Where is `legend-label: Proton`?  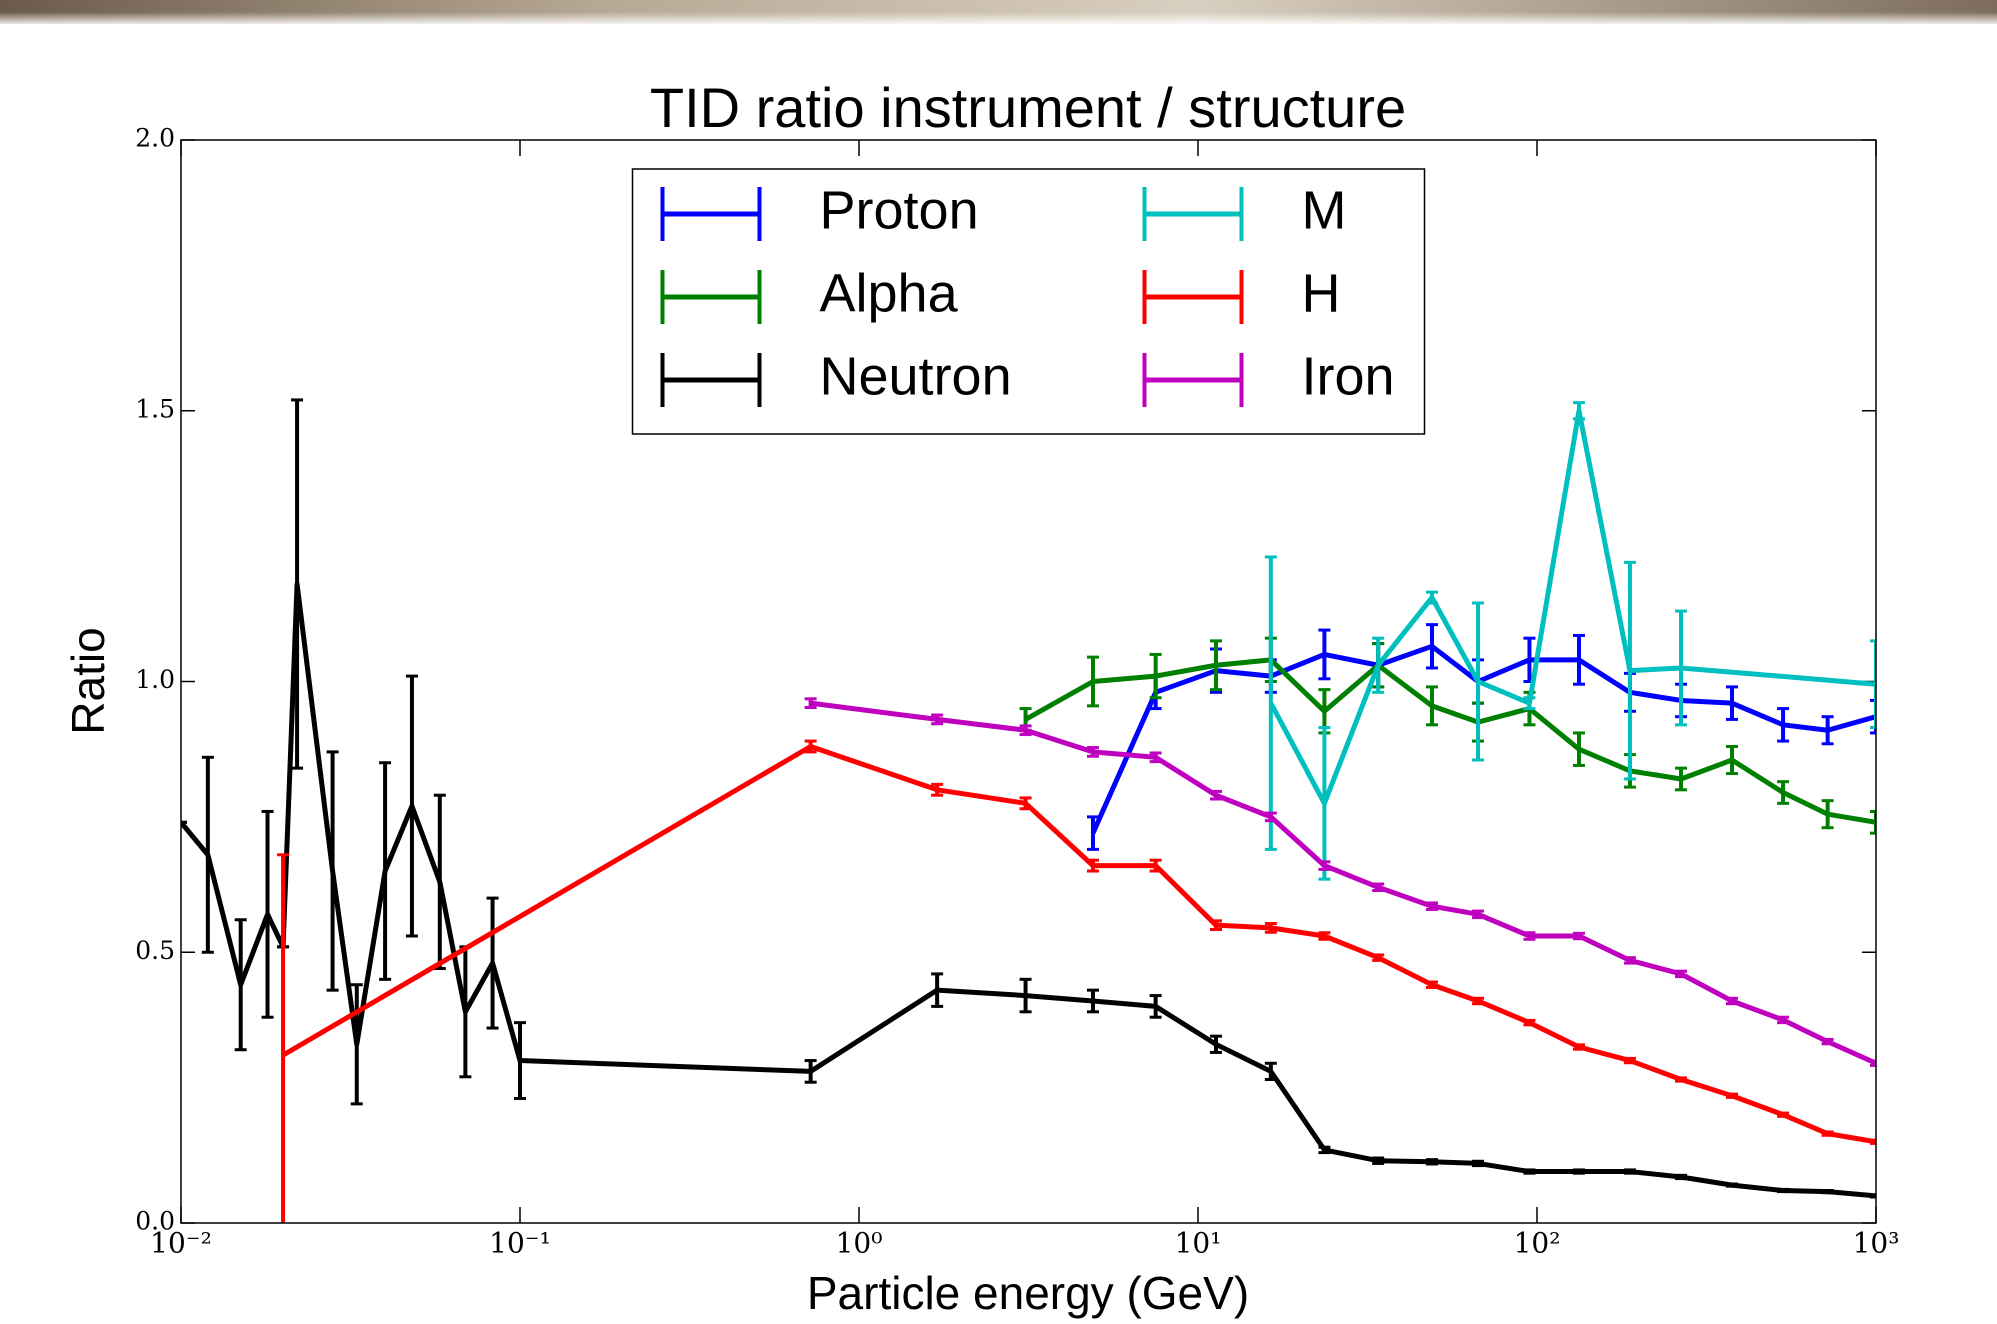
legend-label: Proton is located at coordinates (899, 210).